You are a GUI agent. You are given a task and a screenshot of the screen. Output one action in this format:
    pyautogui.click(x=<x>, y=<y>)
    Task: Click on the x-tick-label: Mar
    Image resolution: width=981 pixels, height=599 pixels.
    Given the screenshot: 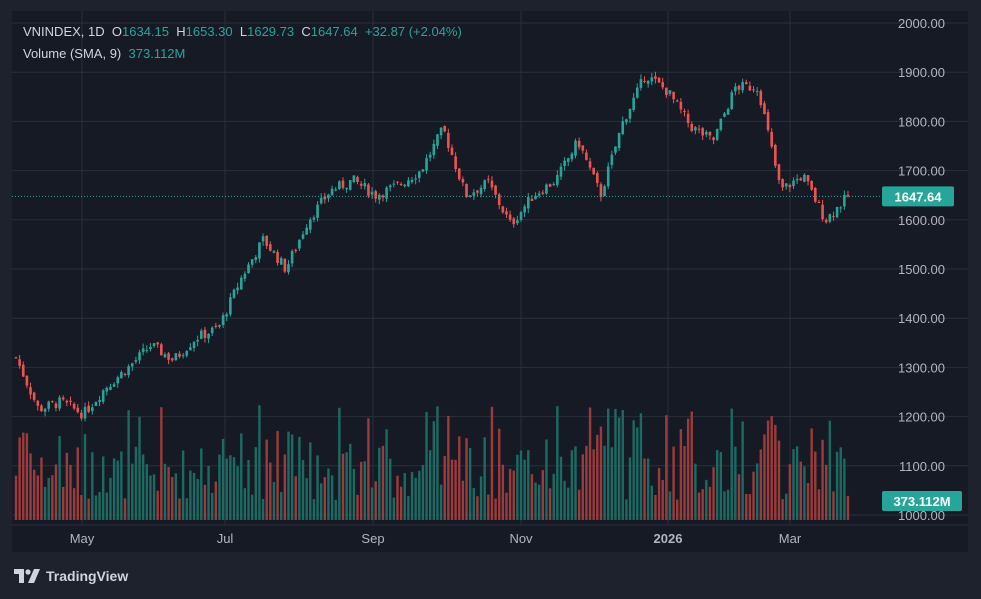 What is the action you would take?
    pyautogui.click(x=790, y=538)
    